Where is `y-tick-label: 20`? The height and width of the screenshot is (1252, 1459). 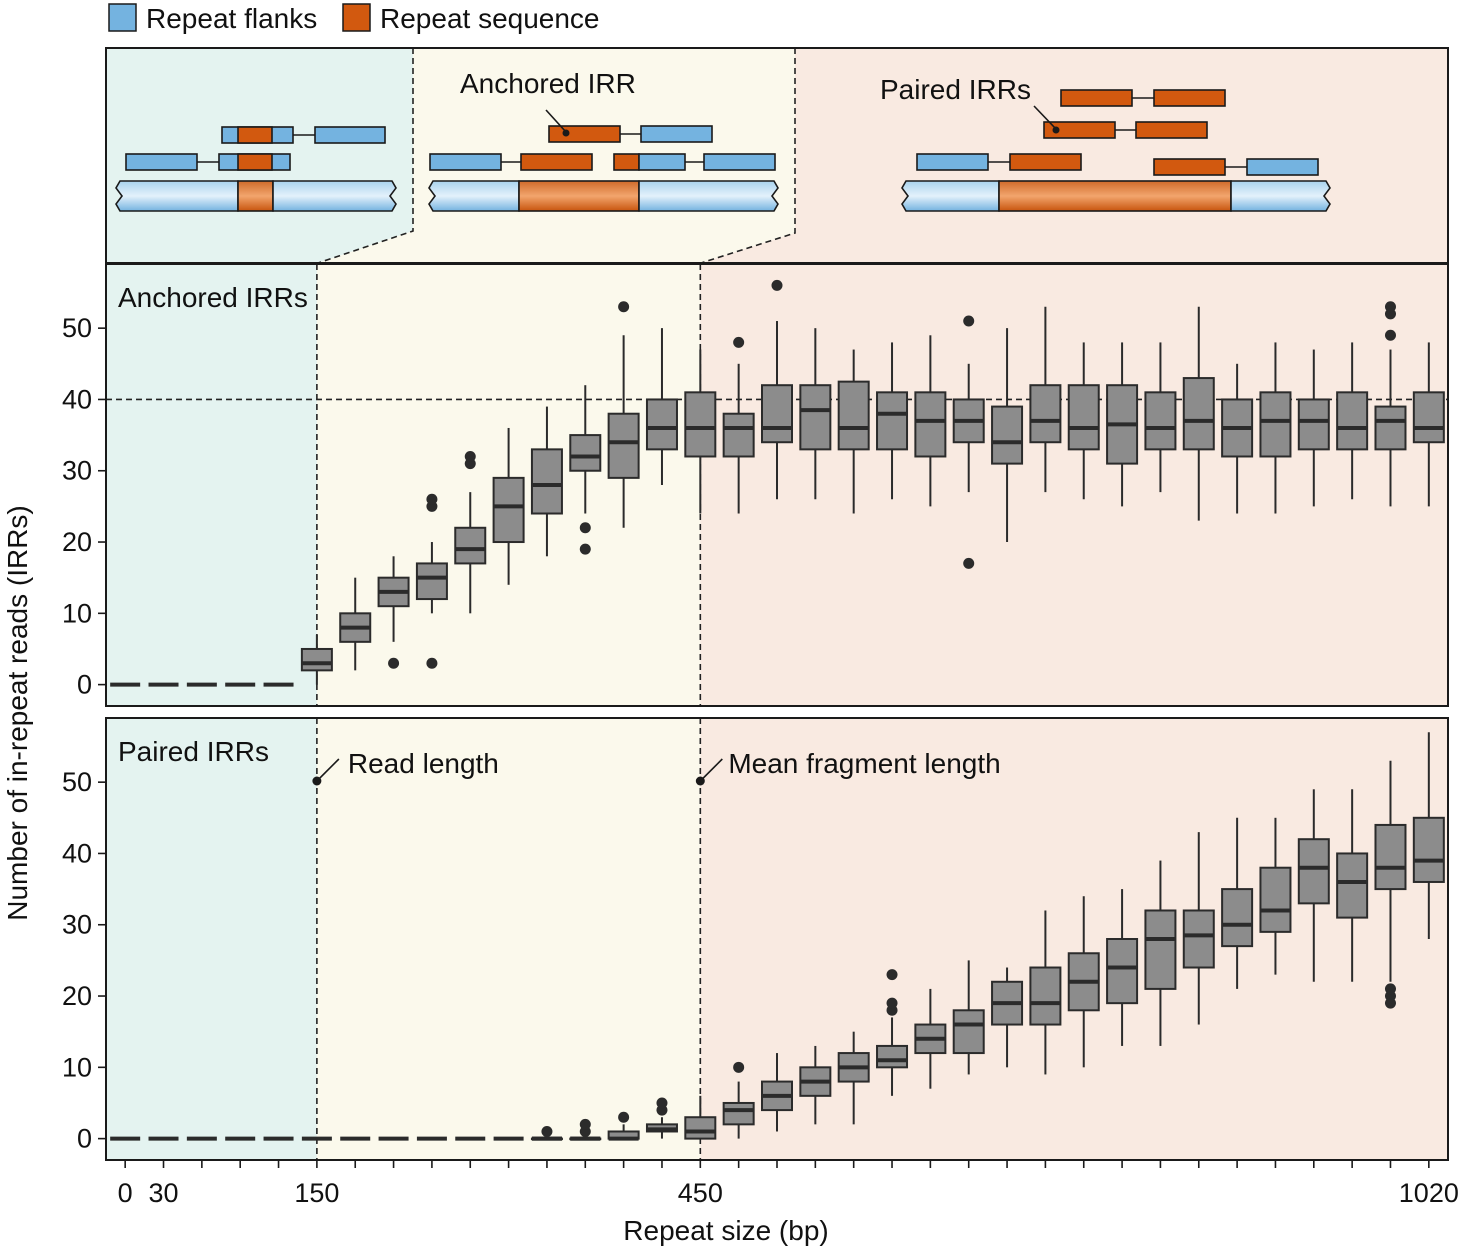
y-tick-label: 20 is located at coordinates (77, 996).